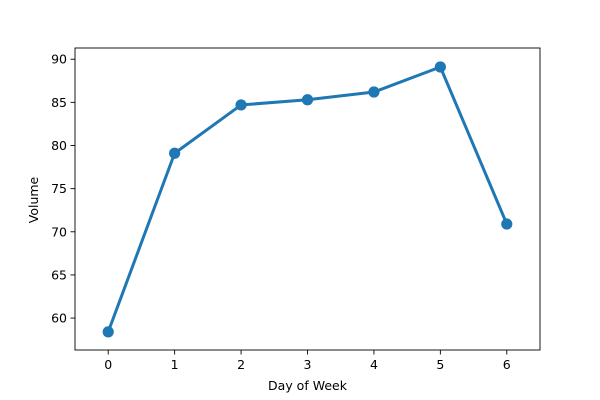  I want to click on y-axis-title: Volume, so click(33, 199).